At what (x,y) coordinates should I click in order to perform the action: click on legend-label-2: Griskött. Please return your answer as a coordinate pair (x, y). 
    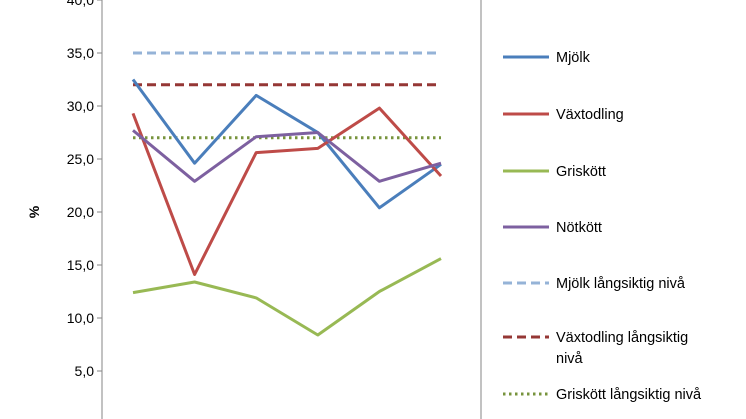
    Looking at the image, I should click on (581, 172).